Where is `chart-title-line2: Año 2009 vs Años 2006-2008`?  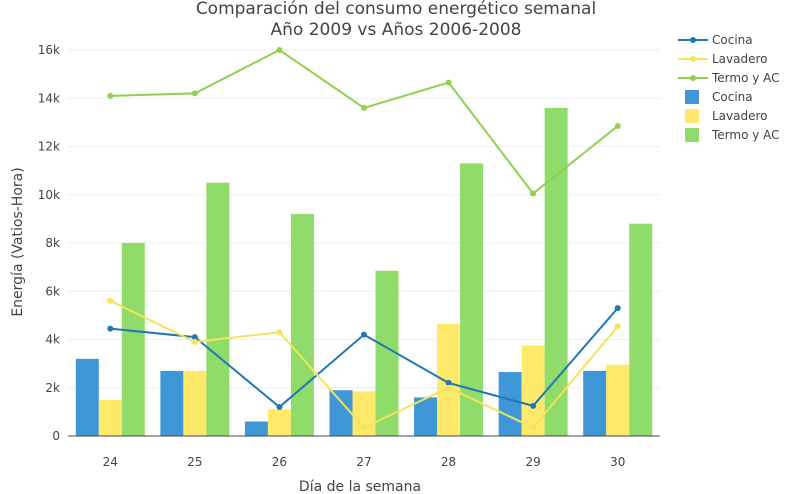
chart-title-line2: Año 2009 vs Años 2006-2008 is located at coordinates (396, 30).